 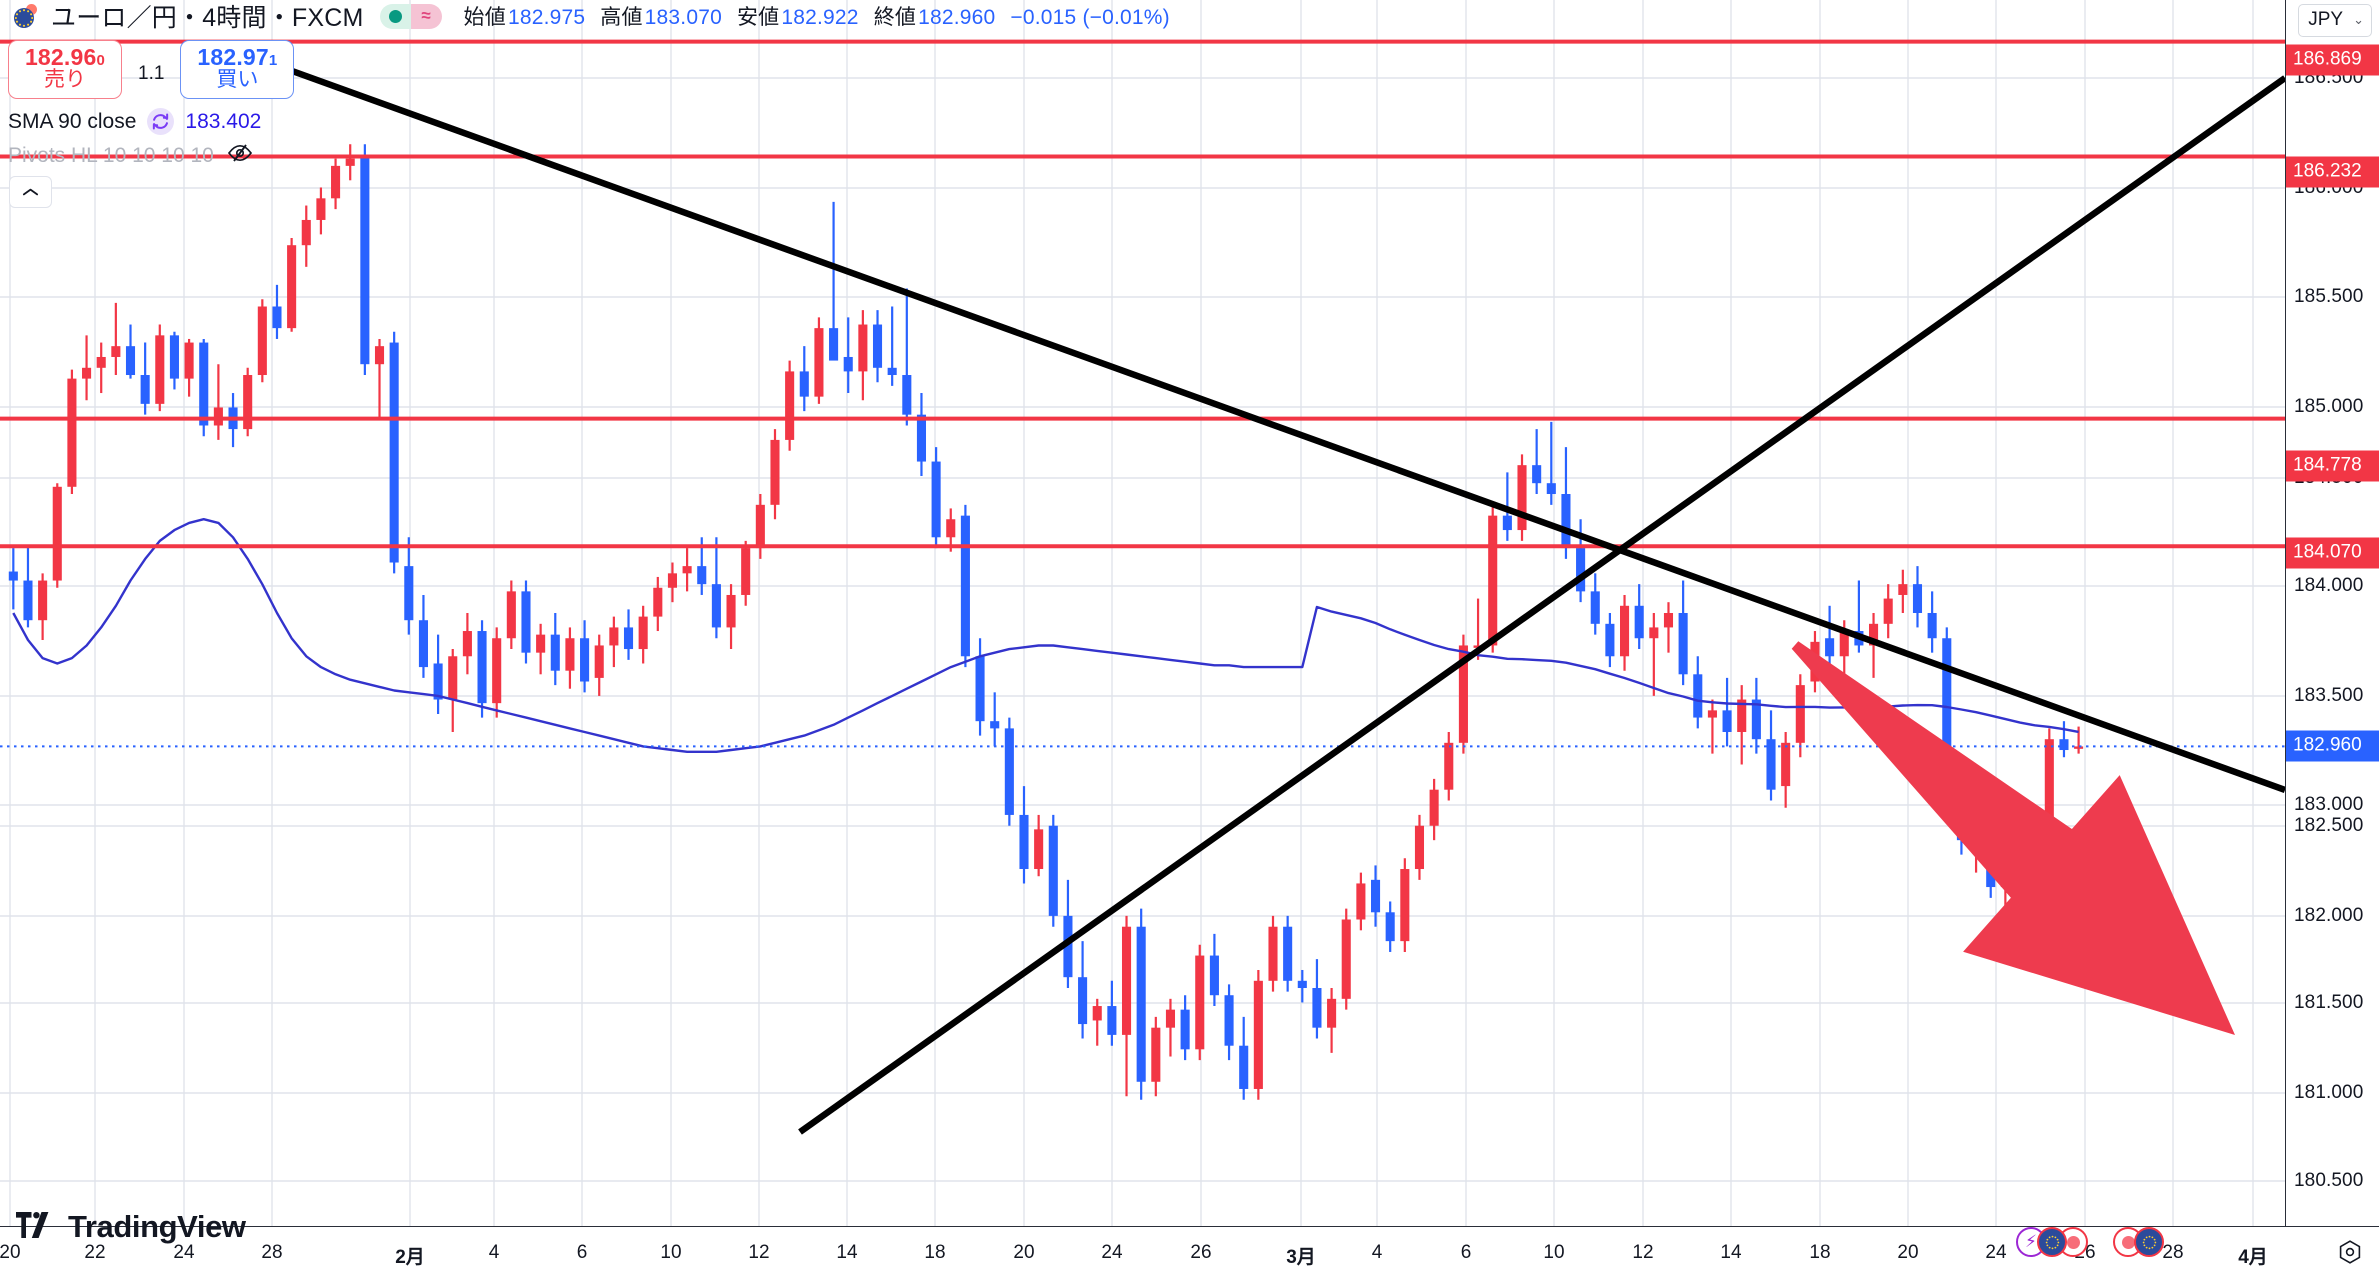 I want to click on sell-label: 売り, so click(x=65, y=80).